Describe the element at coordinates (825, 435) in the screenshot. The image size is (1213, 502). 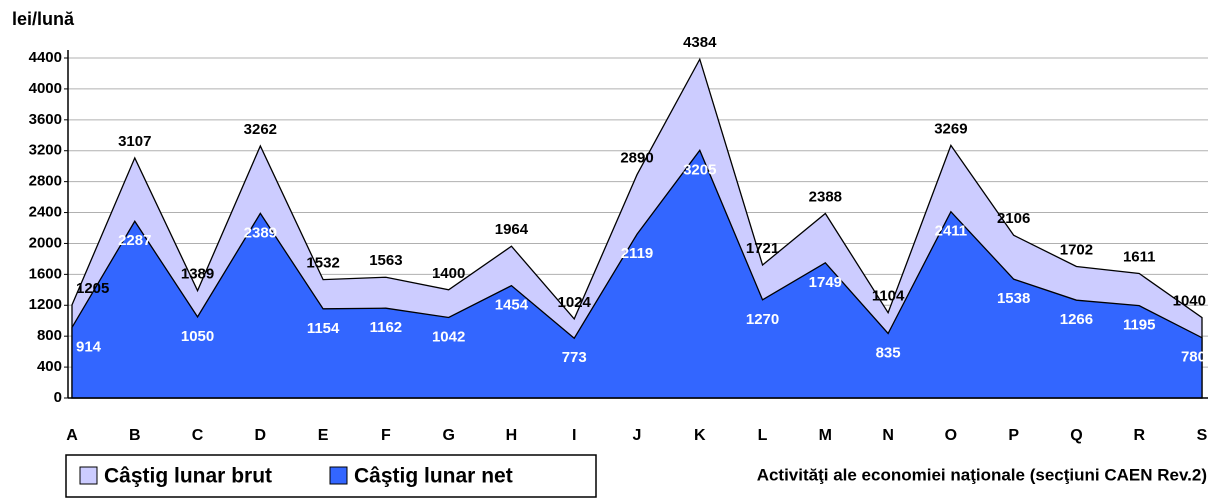
I see `x-tick-label: M` at that location.